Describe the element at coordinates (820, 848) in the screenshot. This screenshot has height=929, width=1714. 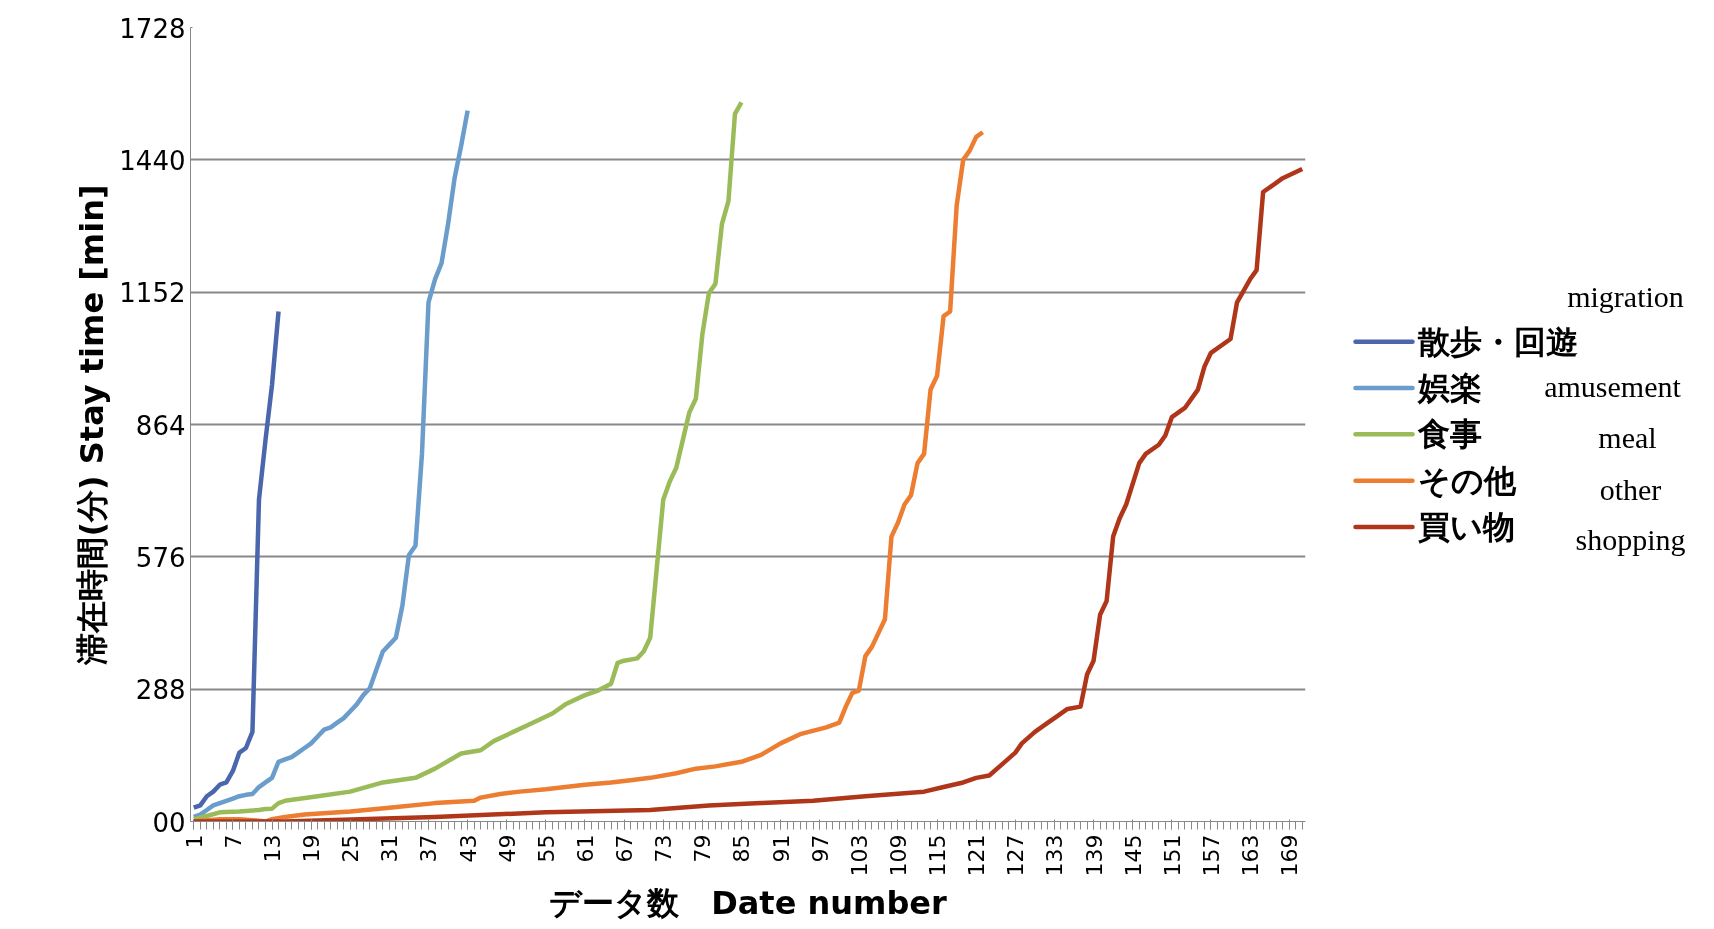
I see `x-tick-label: 97` at that location.